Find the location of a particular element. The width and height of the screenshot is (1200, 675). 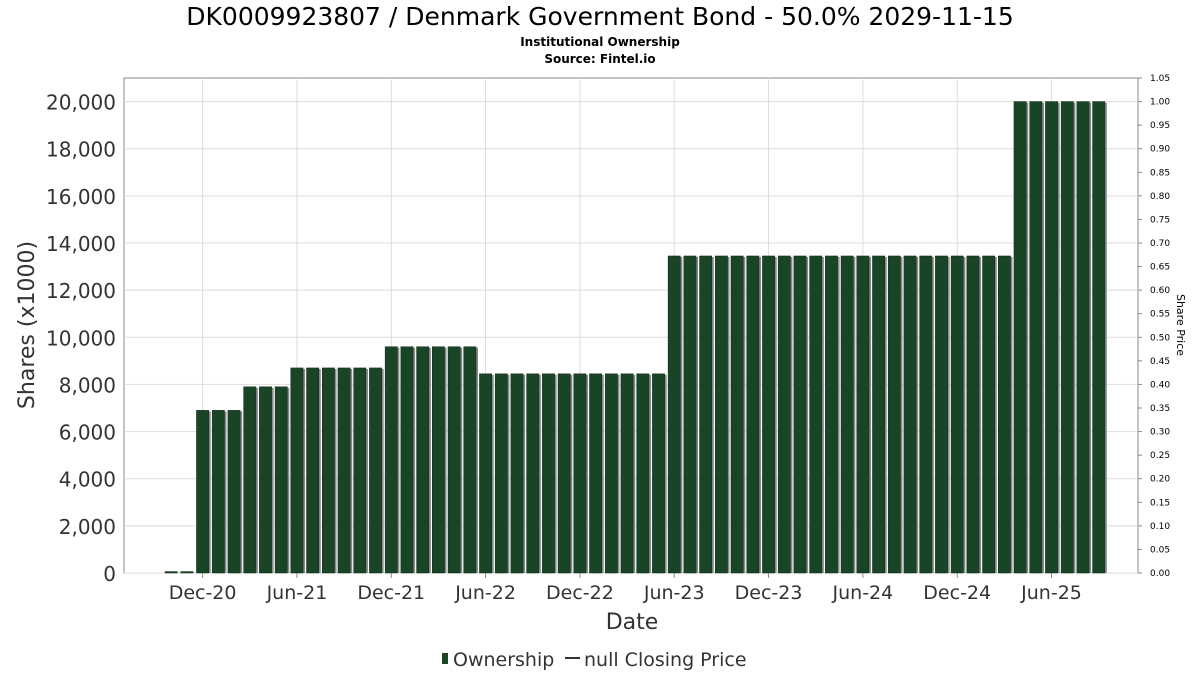

legend: Ownership null Closing Price is located at coordinates (594, 660).